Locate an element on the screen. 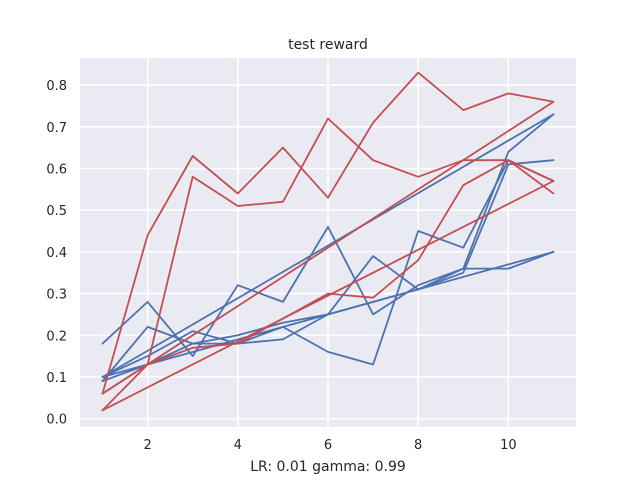 This screenshot has height=484, width=640. x-tick-label: 8 is located at coordinates (418, 445).